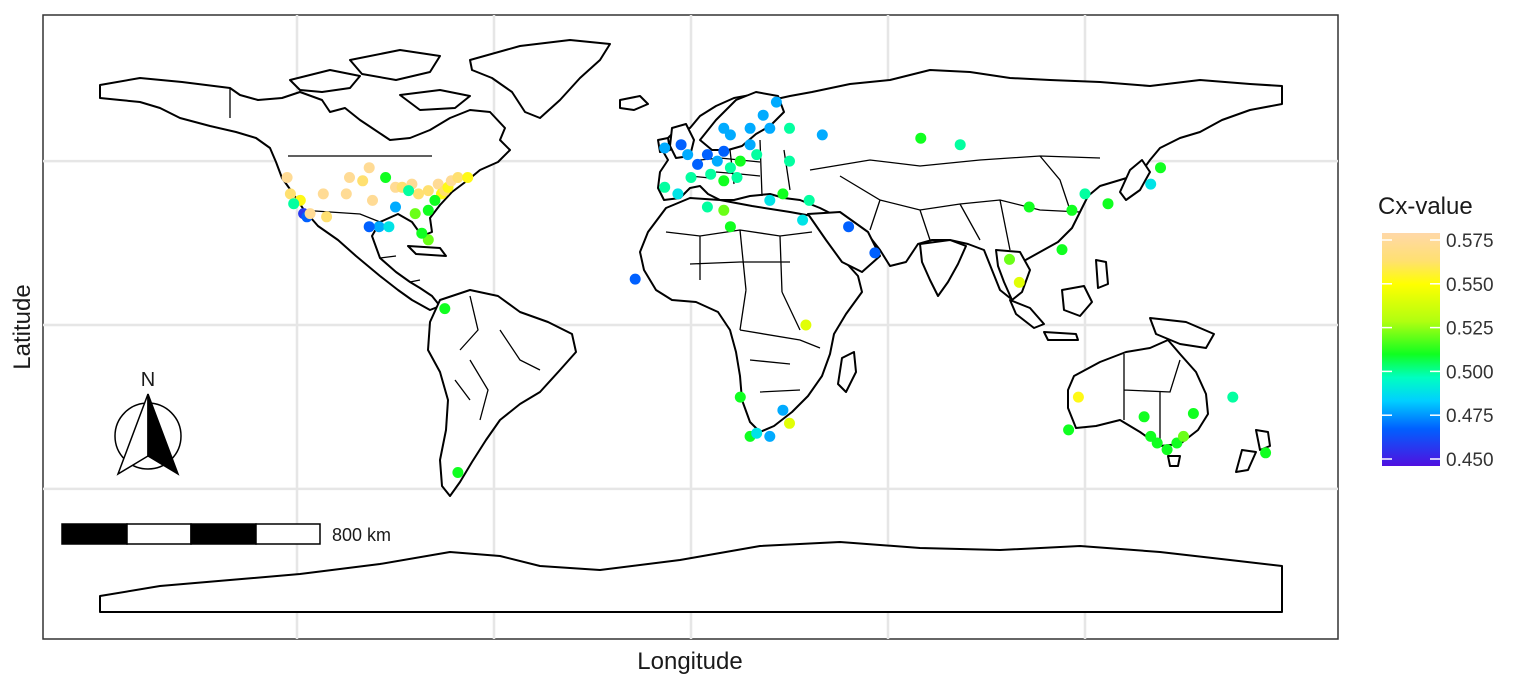 The image size is (1533, 691). What do you see at coordinates (1470, 285) in the screenshot?
I see `legend-tick-label: 0.550` at bounding box center [1470, 285].